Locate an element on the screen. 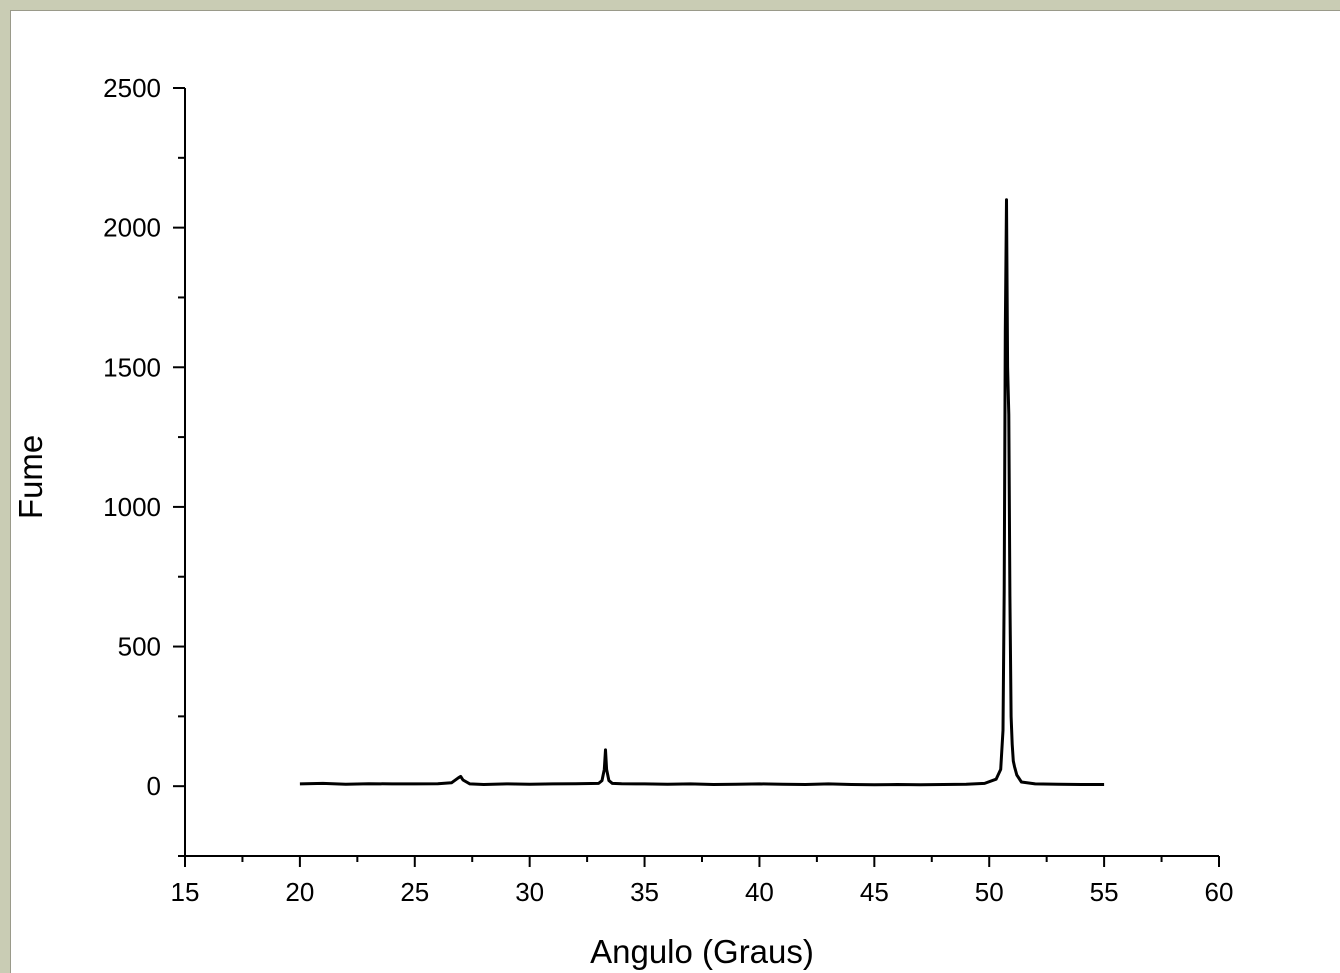  x-tick-label: 20 is located at coordinates (299, 892).